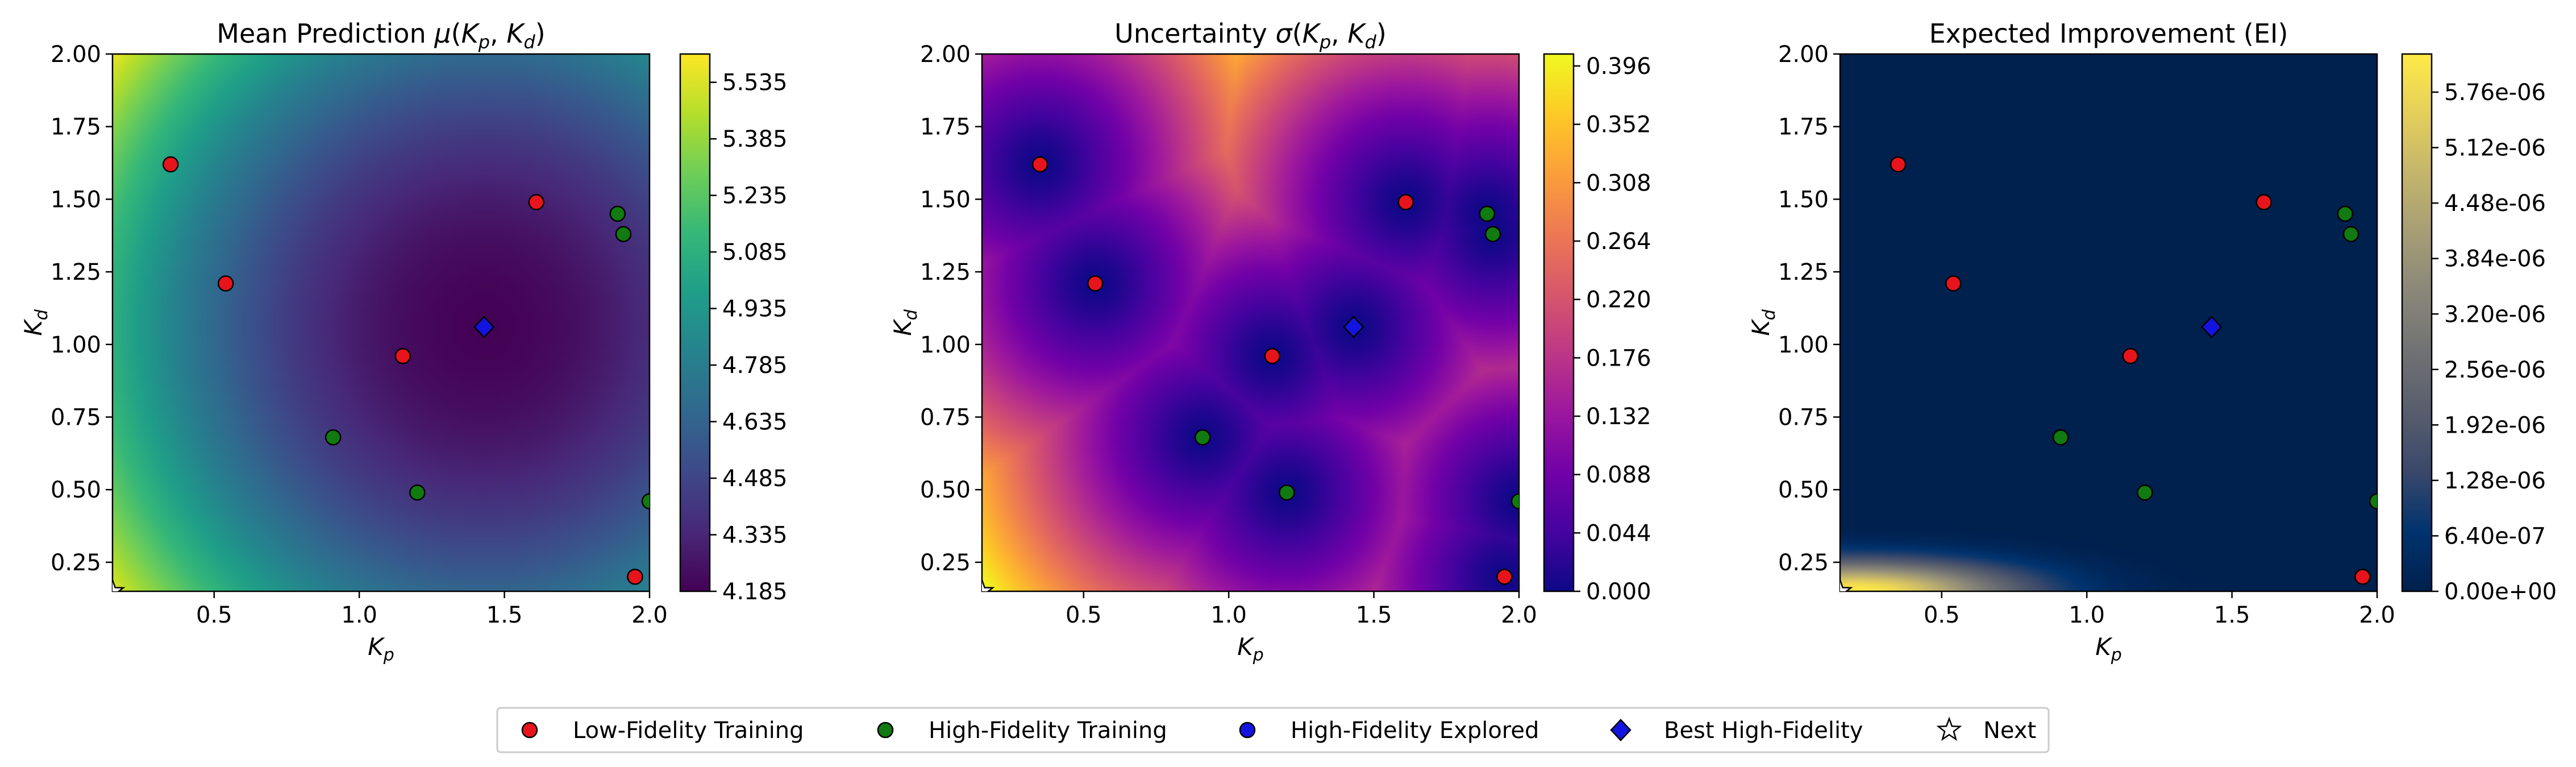  What do you see at coordinates (755, 139) in the screenshot?
I see `colorbar-tick-label: 5.385` at bounding box center [755, 139].